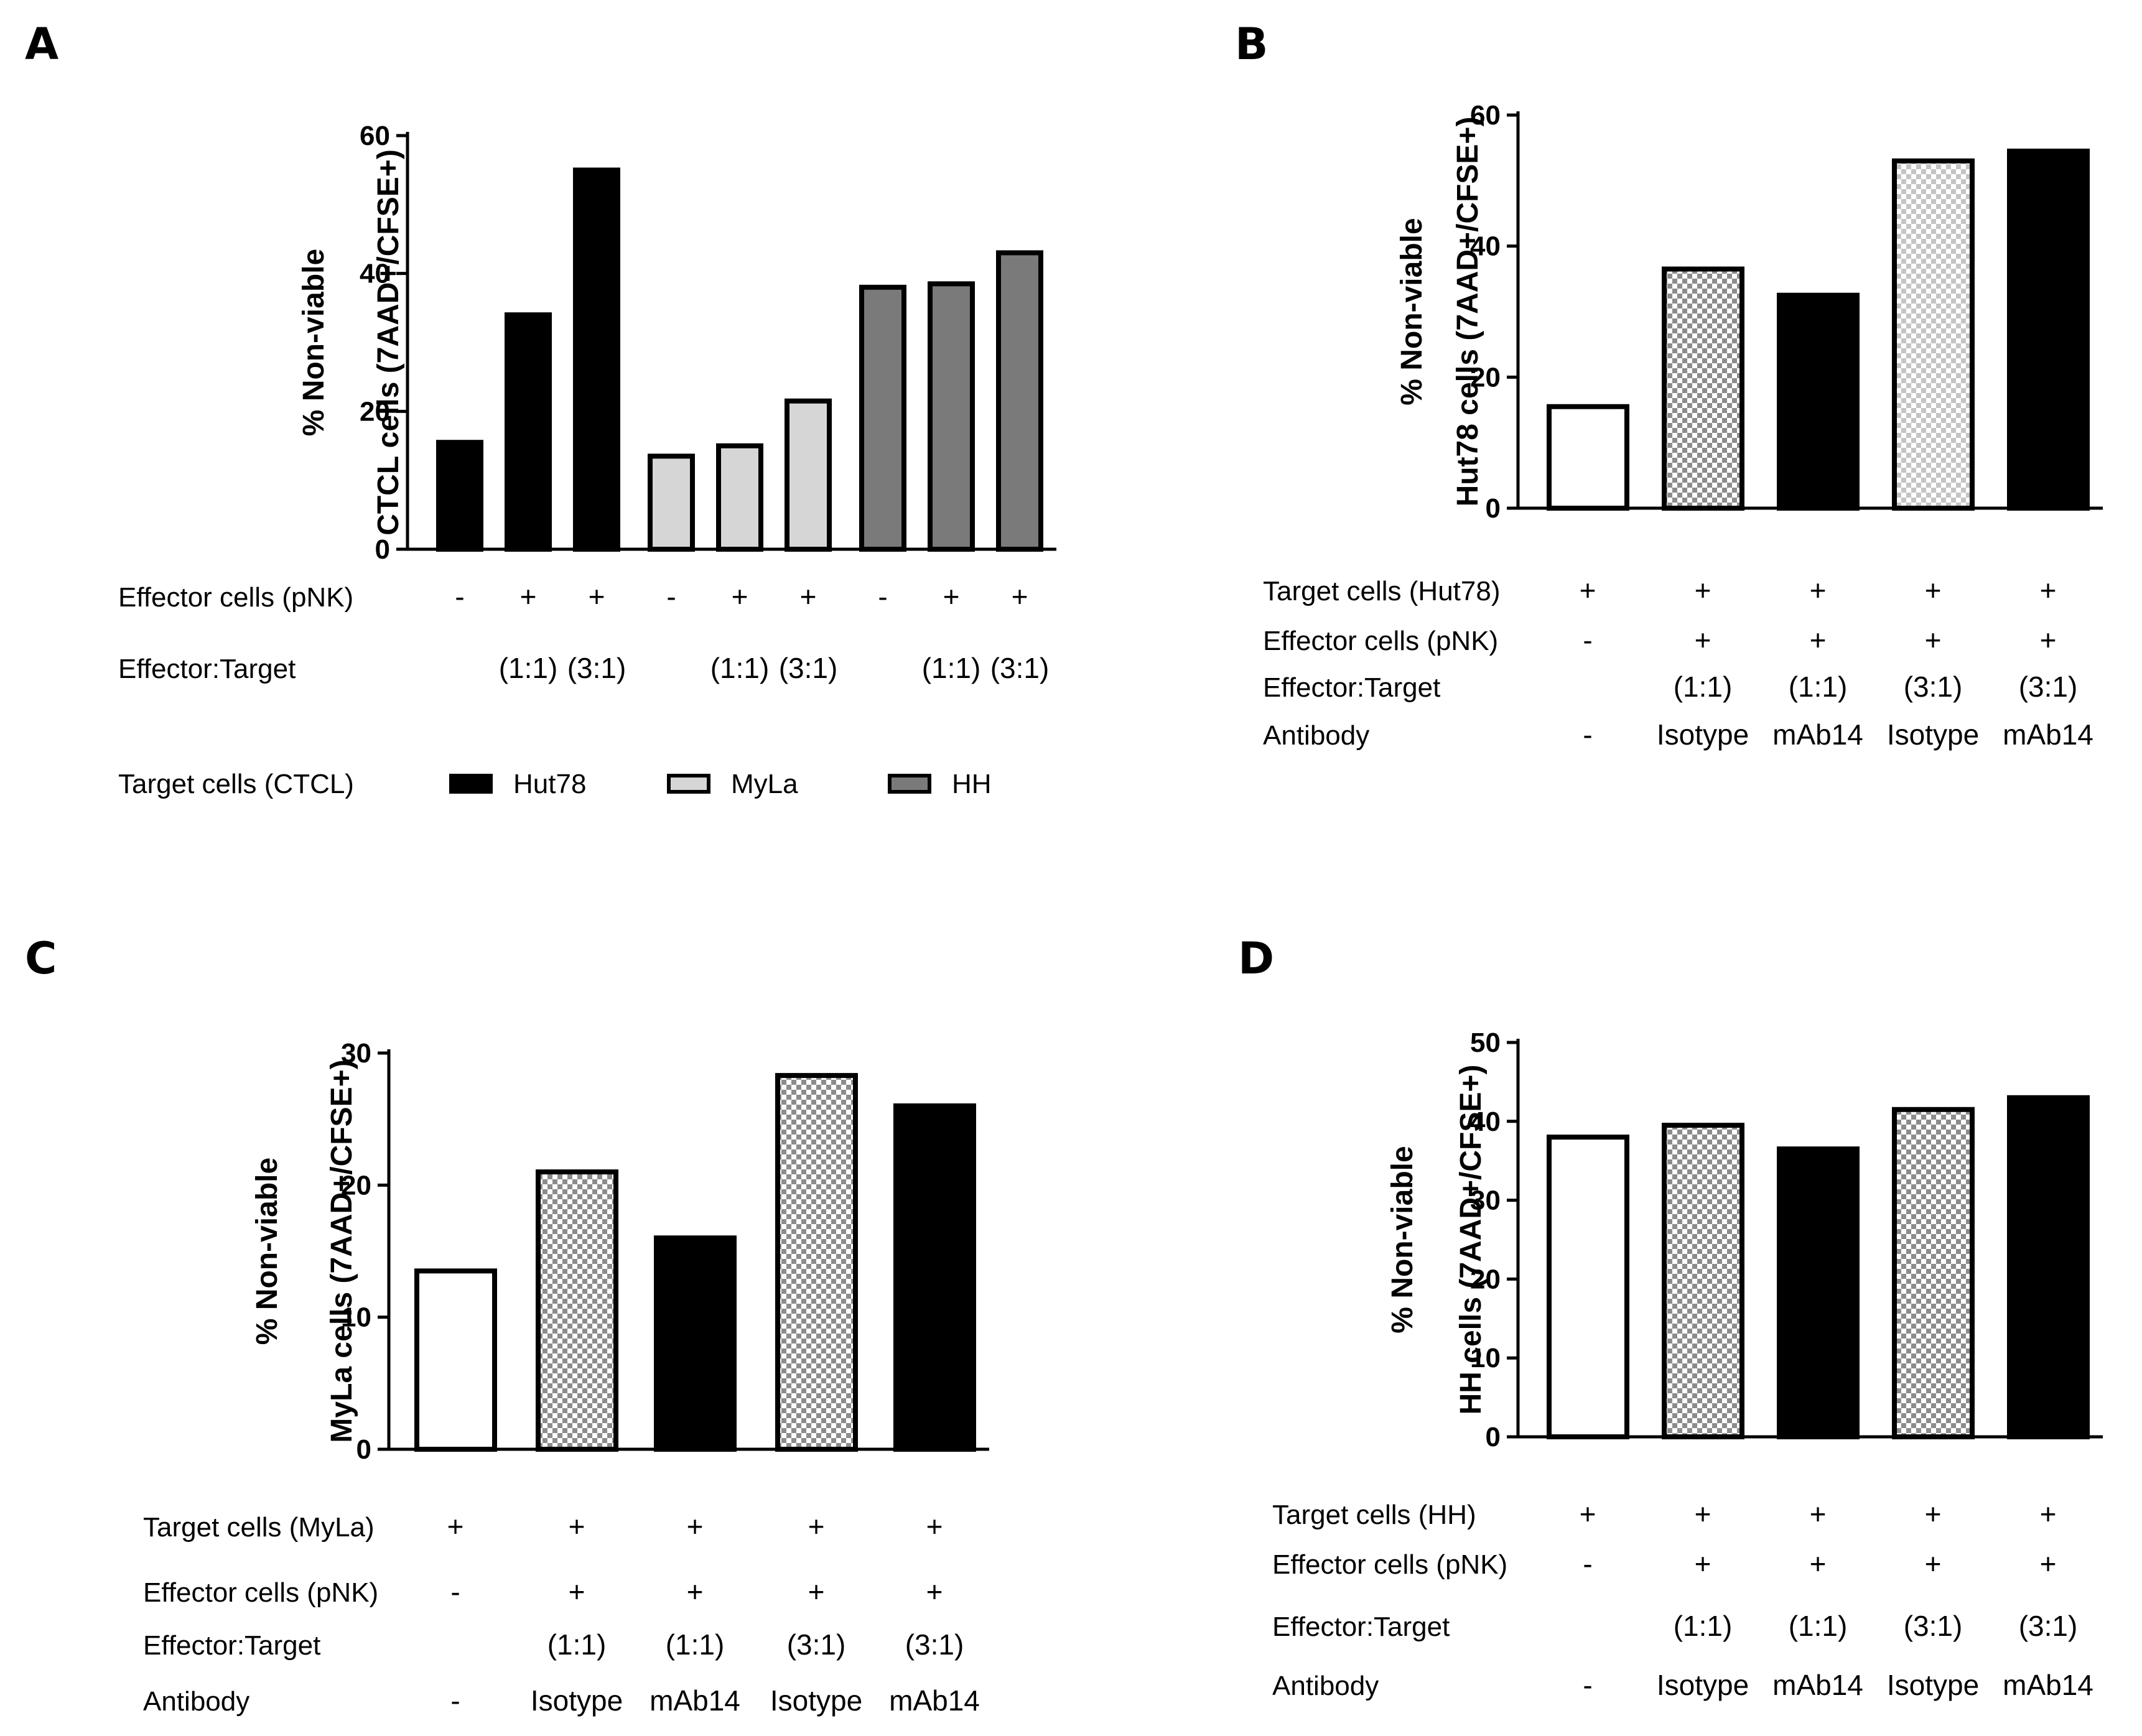 The image size is (2142, 1736). I want to click on panel-letter: A, so click(41, 44).